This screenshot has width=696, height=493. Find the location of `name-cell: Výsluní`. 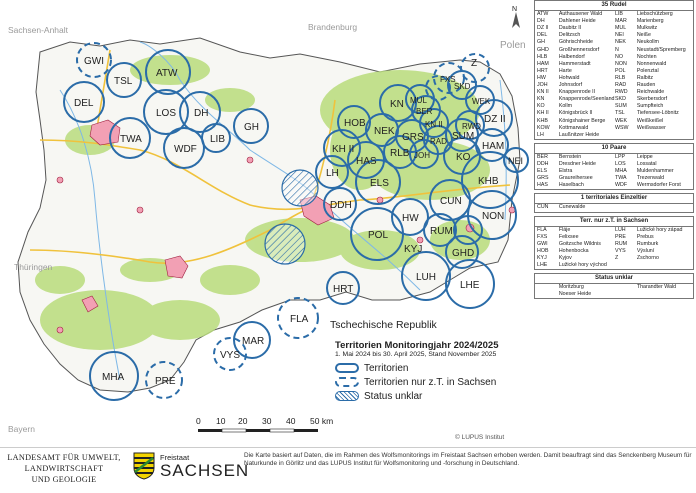

name-cell: Výsluní is located at coordinates (645, 250).